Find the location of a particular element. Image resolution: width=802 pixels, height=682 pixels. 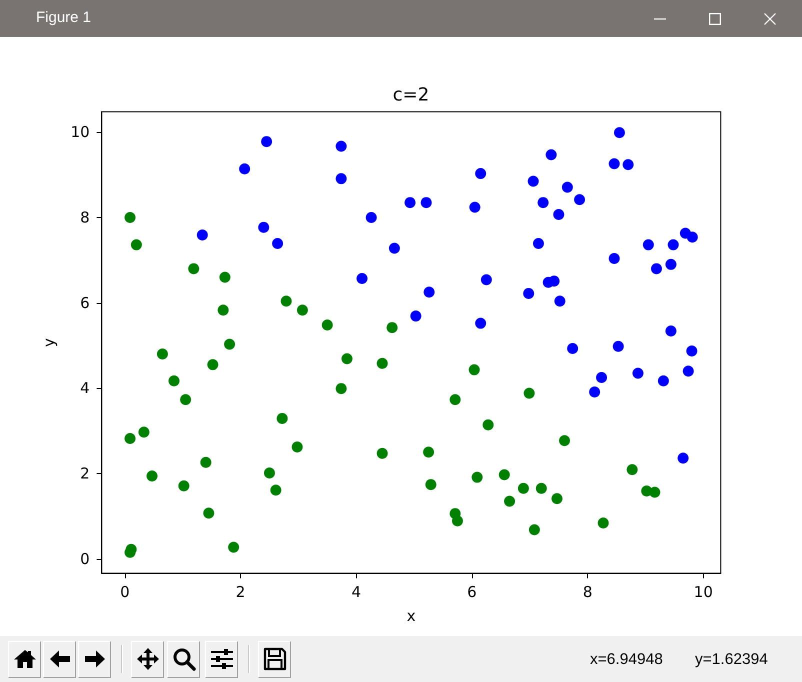

x-tick-label: 10 is located at coordinates (703, 591).